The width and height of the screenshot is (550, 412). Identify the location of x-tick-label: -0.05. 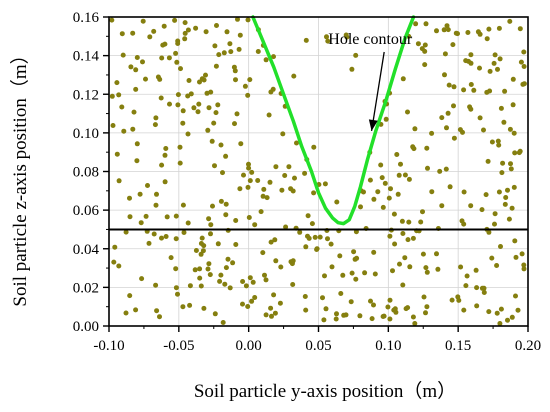
(178, 346).